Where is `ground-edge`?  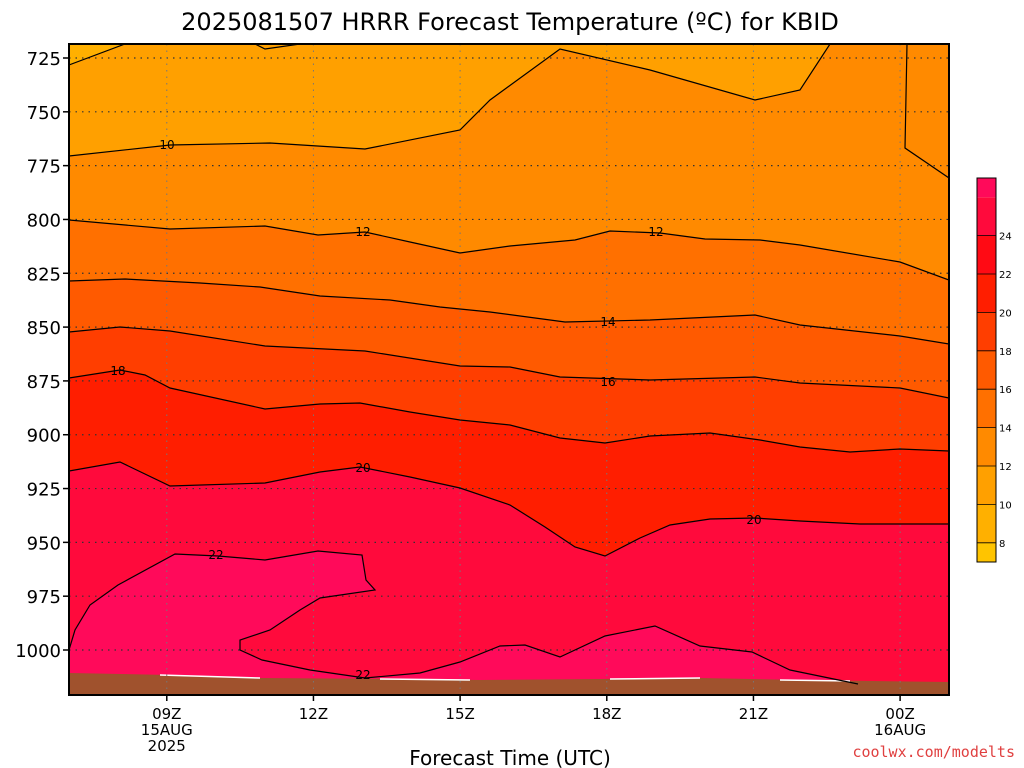
ground-edge is located at coordinates (505, 678).